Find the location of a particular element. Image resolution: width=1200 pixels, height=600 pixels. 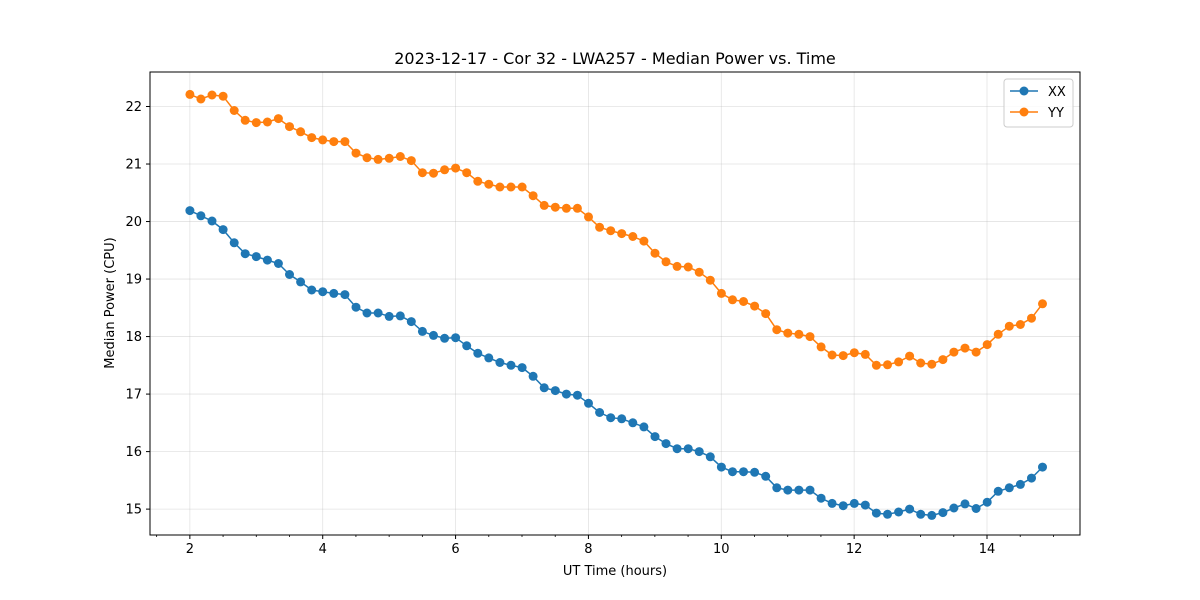

x-tick-label: 6 is located at coordinates (455, 549).